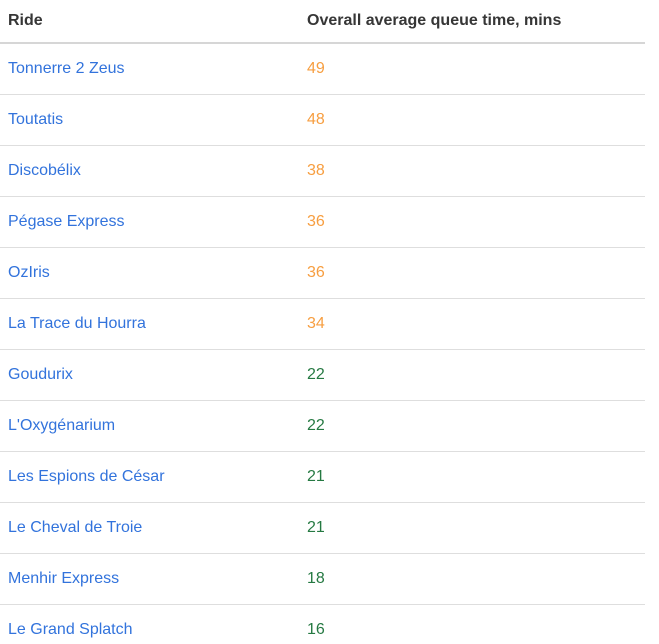  I want to click on table-row: OzIris 36, so click(322, 273).